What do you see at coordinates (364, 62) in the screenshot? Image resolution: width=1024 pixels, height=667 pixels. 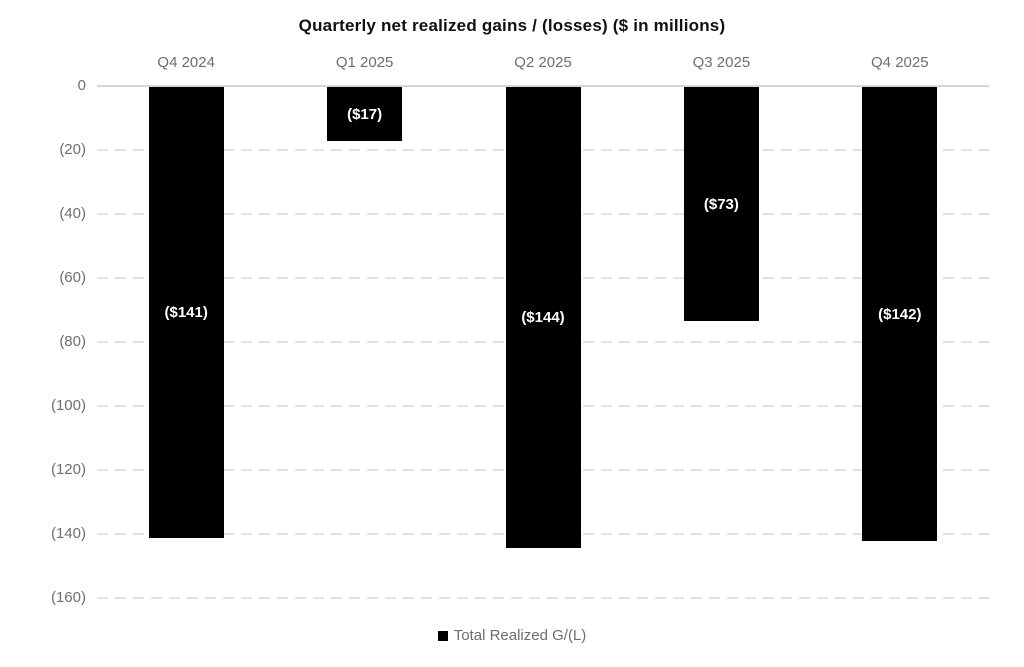 I see `category-label: Q1 2025` at bounding box center [364, 62].